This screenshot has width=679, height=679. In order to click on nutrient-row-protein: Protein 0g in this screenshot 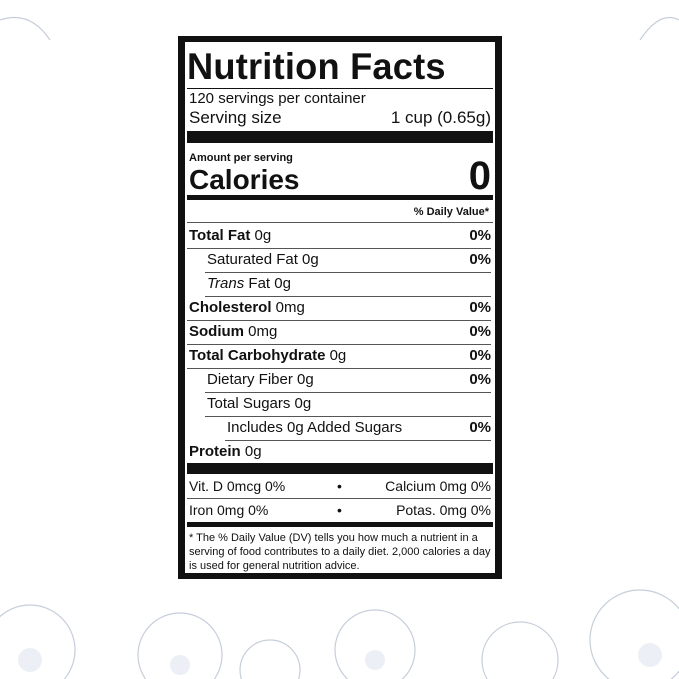, I will do `click(225, 451)`.